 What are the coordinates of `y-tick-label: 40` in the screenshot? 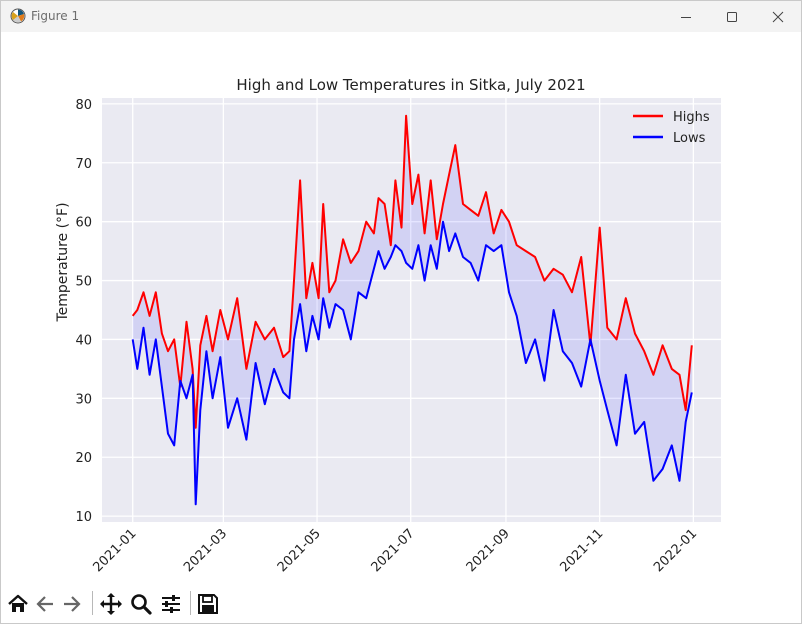 It's located at (83, 340).